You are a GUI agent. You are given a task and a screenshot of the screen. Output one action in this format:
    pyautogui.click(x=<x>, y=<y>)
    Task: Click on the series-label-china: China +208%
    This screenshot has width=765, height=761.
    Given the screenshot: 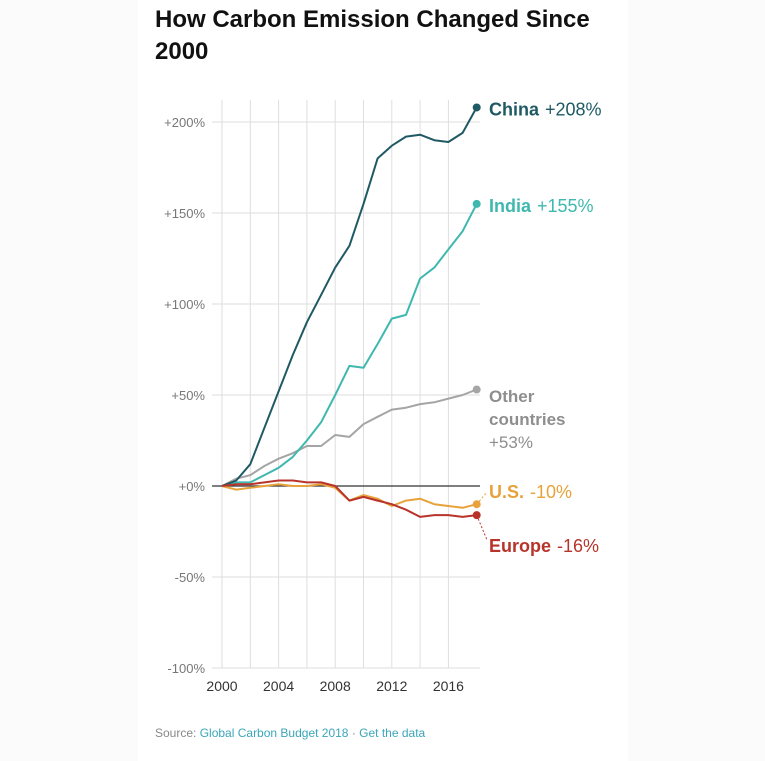 What is the action you would take?
    pyautogui.click(x=545, y=109)
    